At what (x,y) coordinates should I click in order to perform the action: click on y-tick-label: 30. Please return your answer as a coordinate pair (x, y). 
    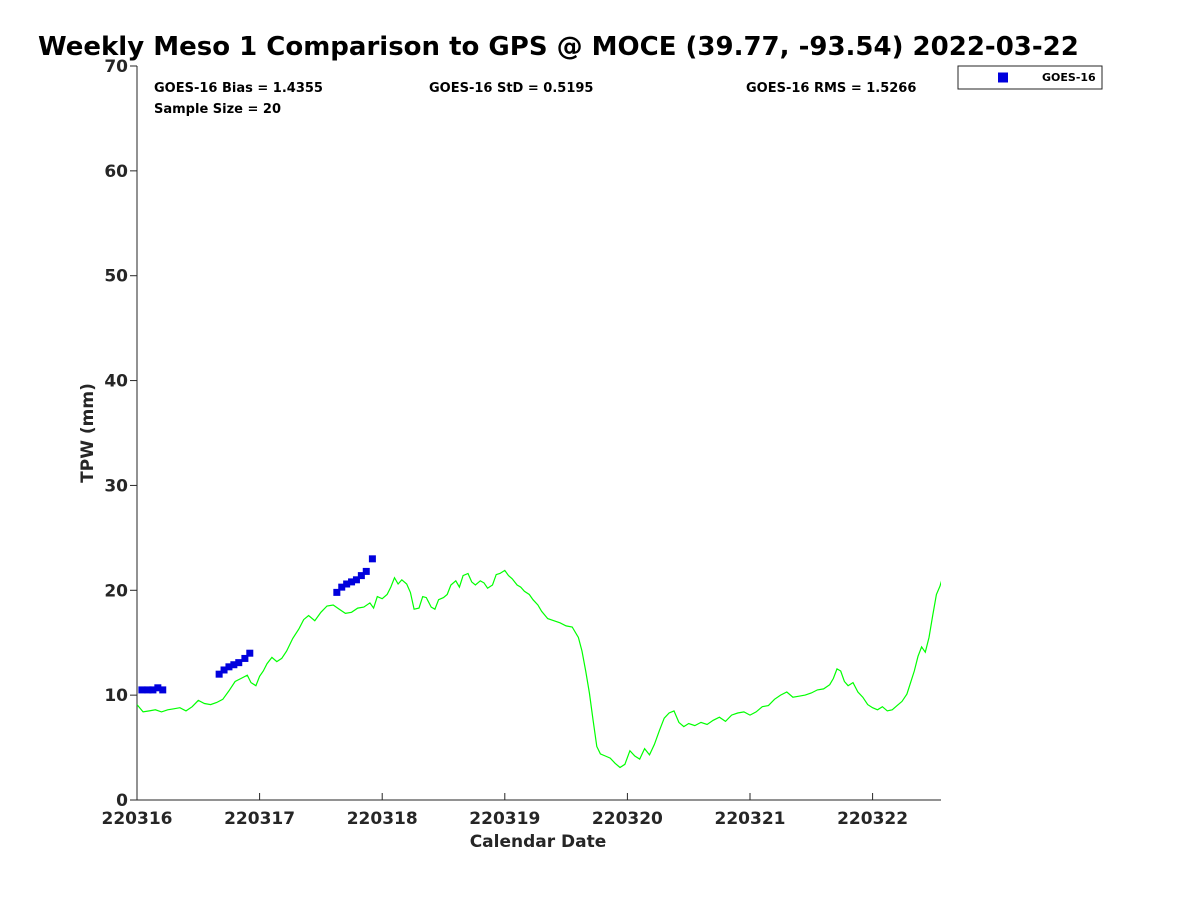
    Looking at the image, I should click on (116, 486).